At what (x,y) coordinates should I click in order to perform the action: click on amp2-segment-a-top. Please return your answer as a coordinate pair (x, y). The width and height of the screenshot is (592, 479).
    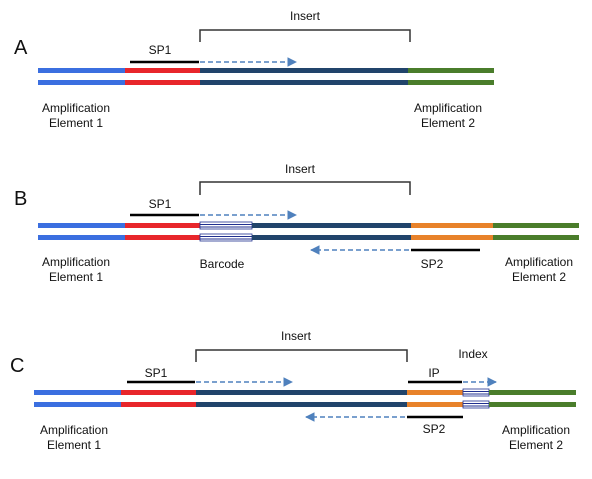
    Looking at the image, I should click on (451, 70).